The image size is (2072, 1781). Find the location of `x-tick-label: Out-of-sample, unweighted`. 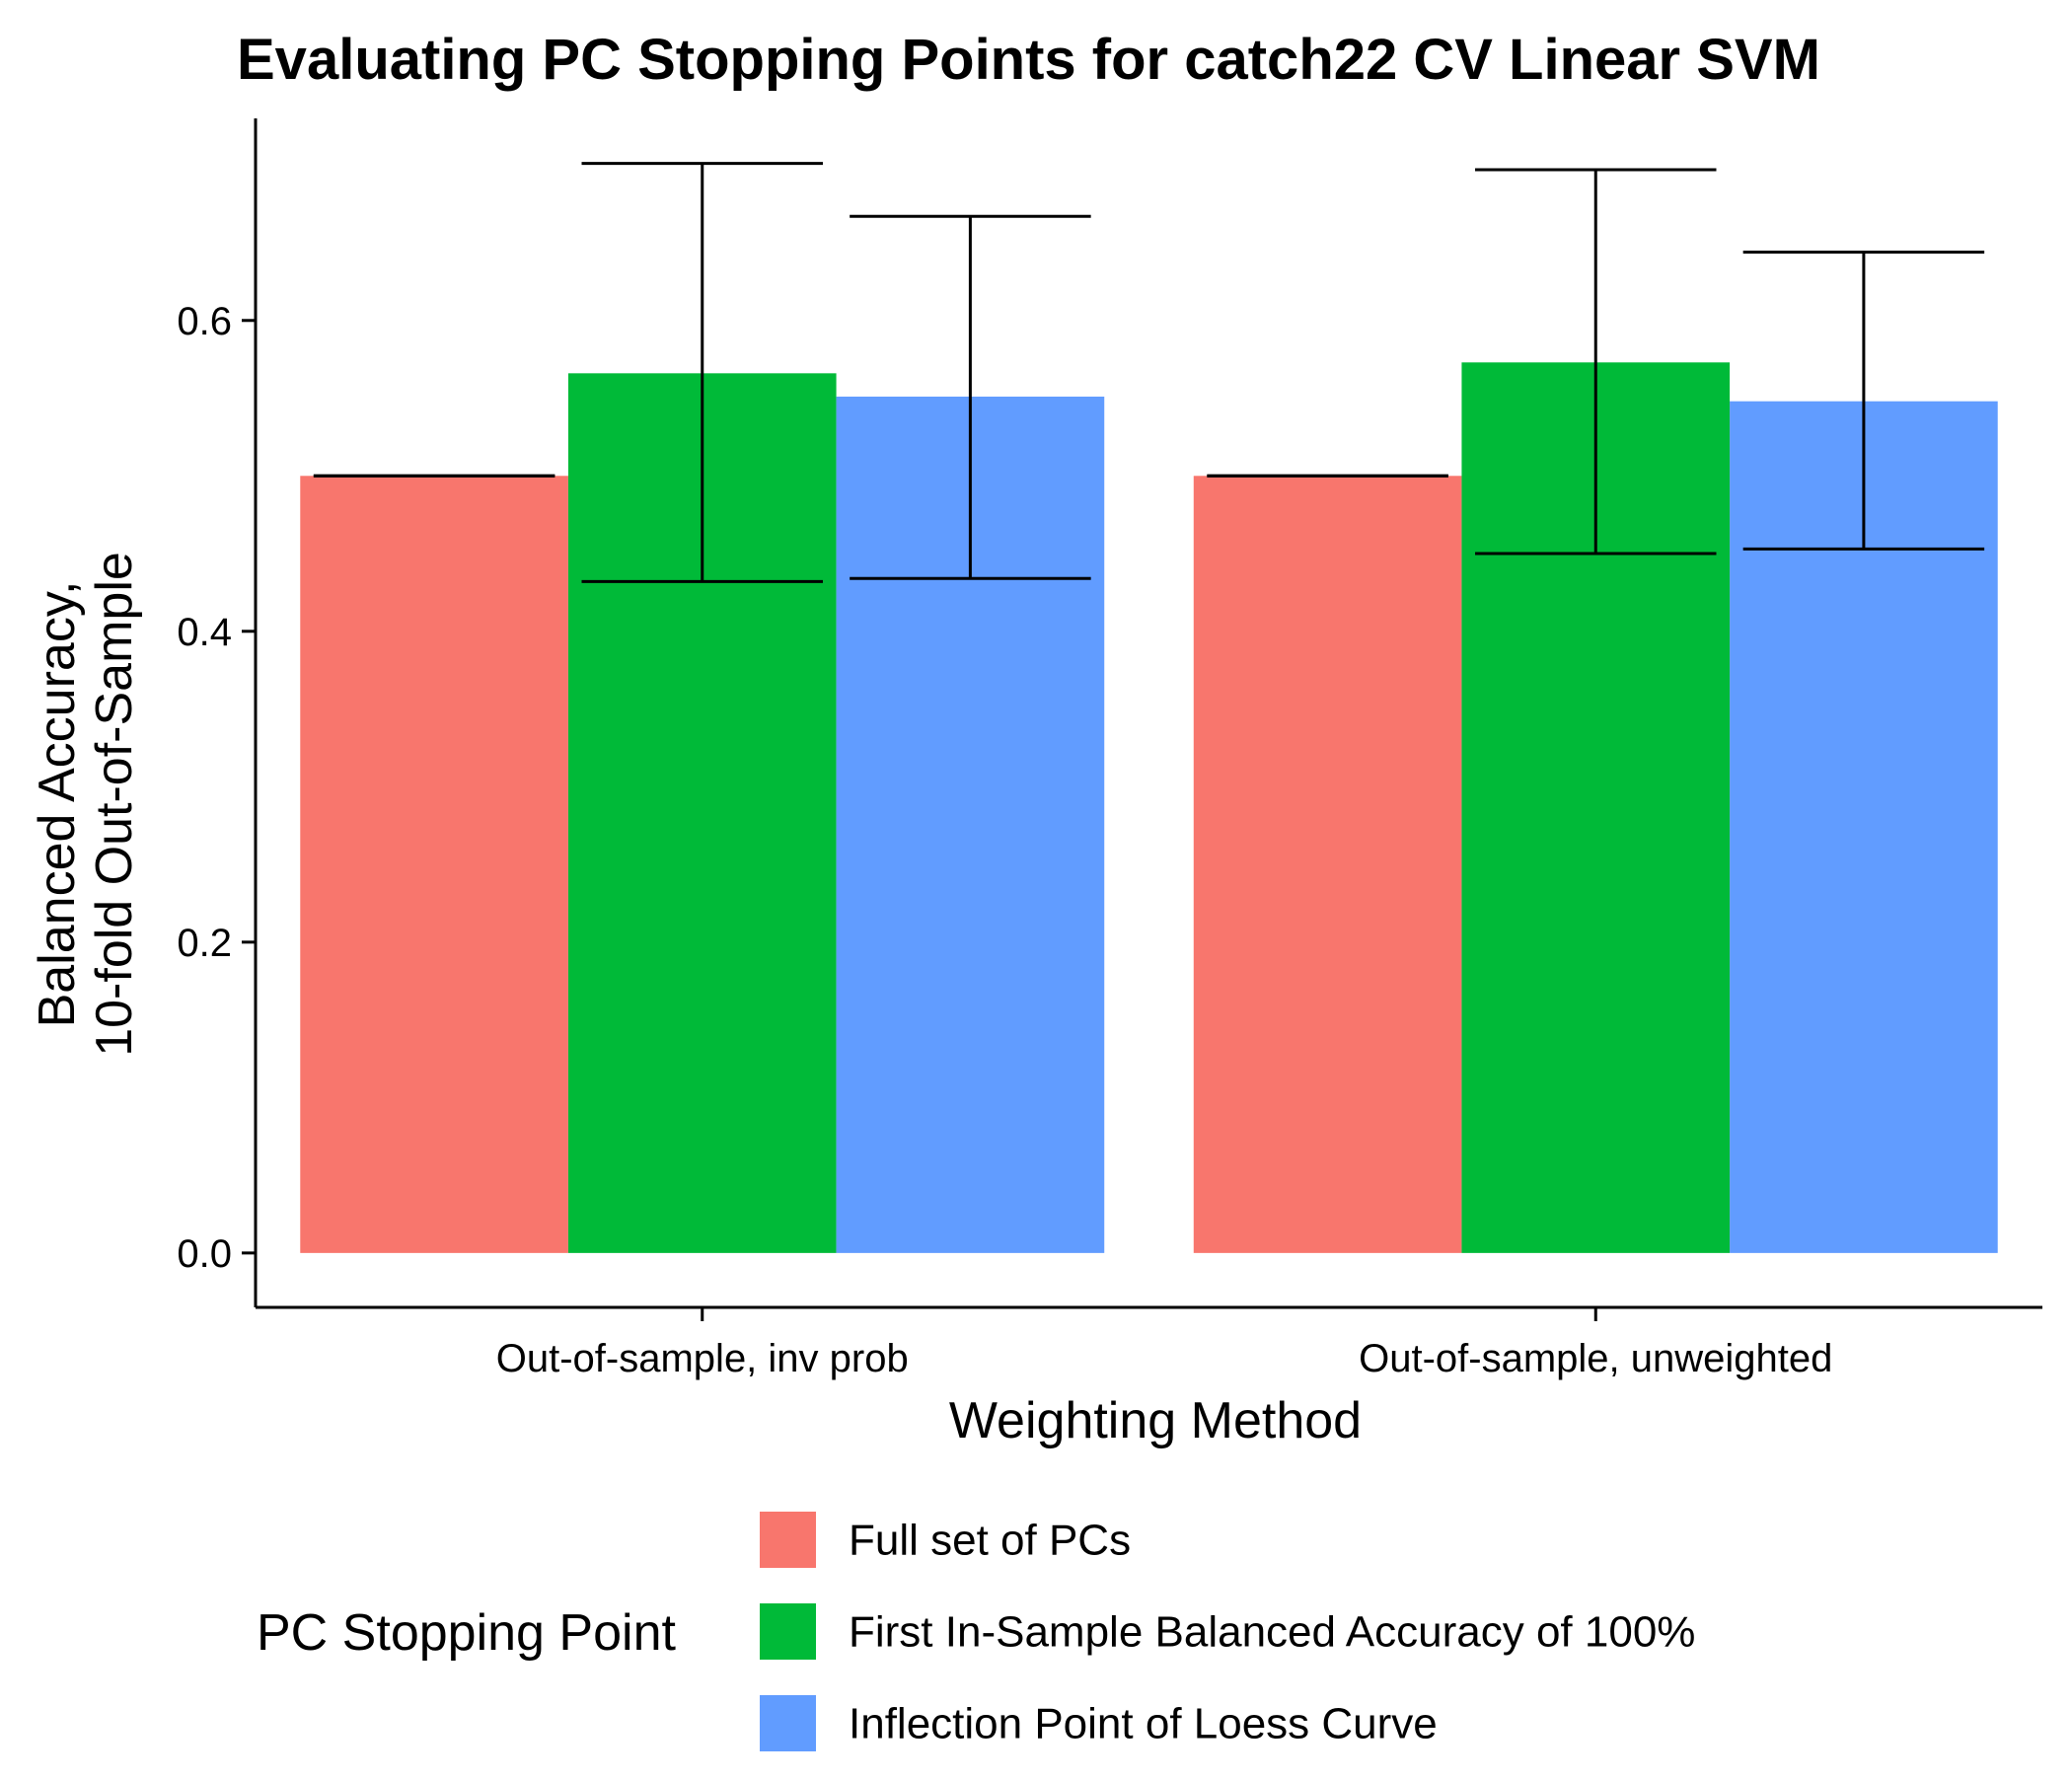

x-tick-label: Out-of-sample, unweighted is located at coordinates (1595, 1358).